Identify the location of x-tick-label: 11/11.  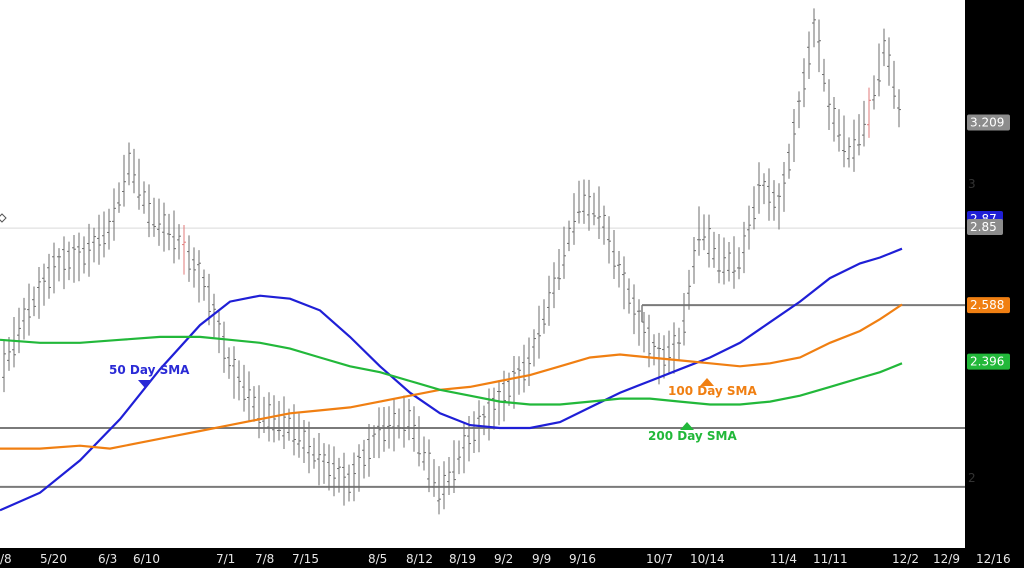
(830, 559).